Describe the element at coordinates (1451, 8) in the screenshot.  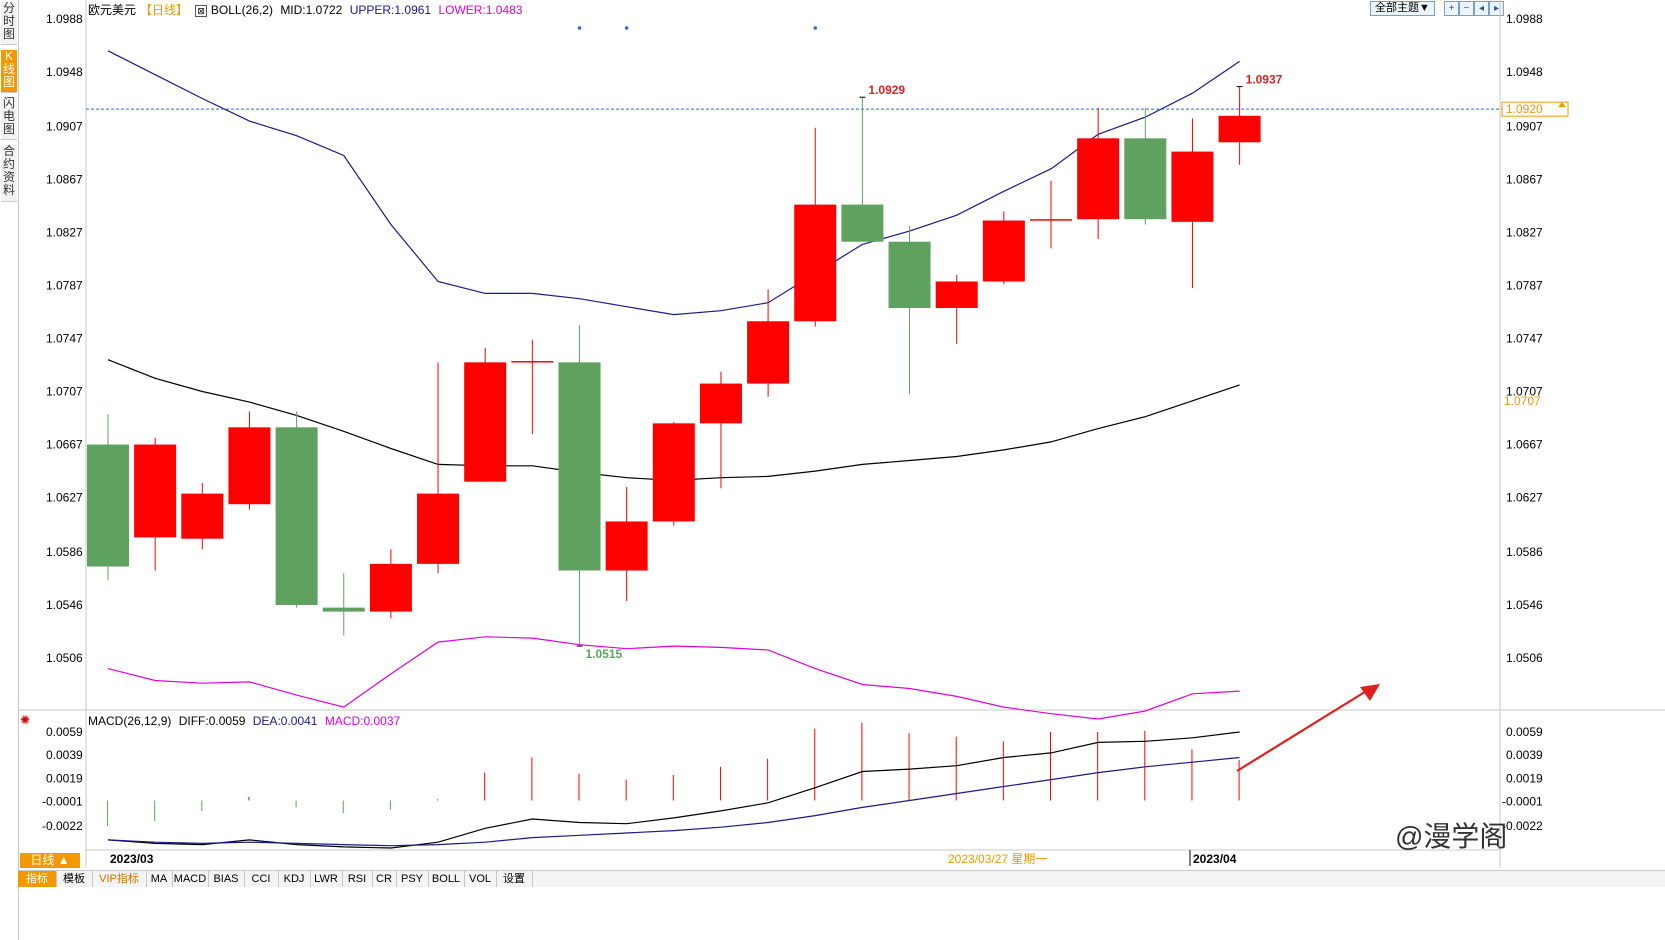
I see `zoom-in-icon: +` at that location.